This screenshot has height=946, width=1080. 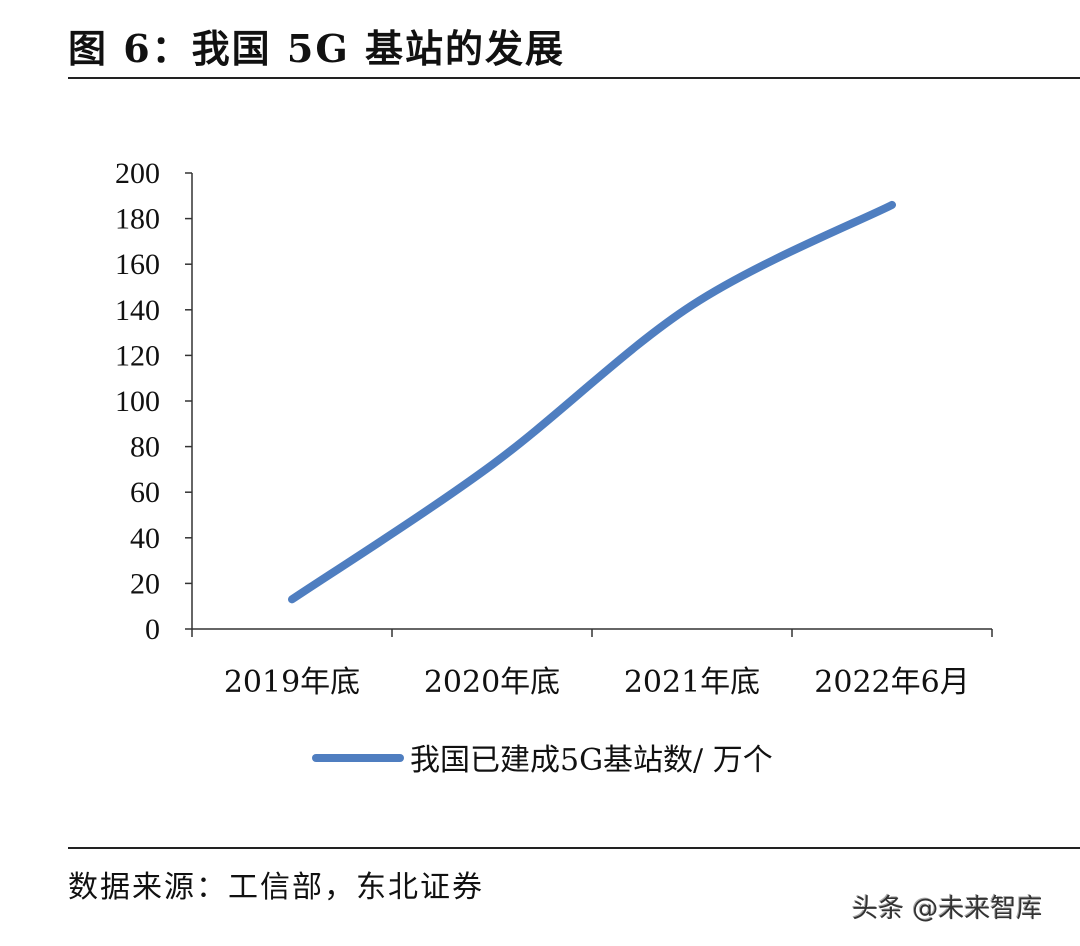 I want to click on y-tick-label: 60, so click(x=145, y=492).